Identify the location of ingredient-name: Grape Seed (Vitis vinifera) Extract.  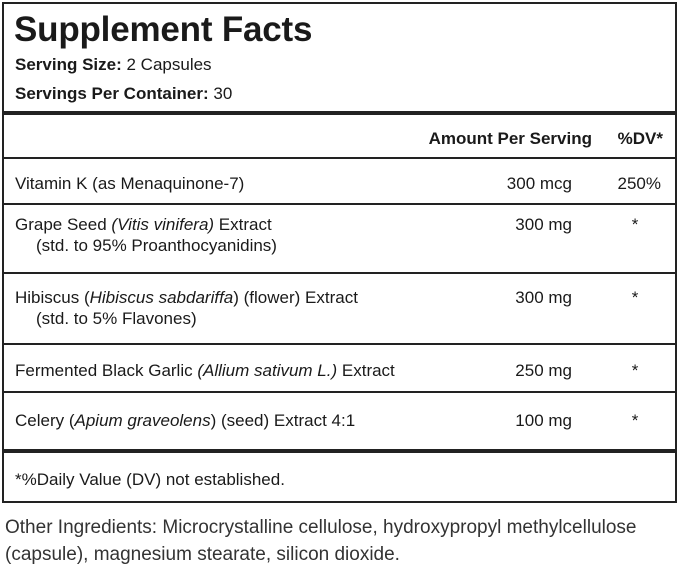
(143, 224).